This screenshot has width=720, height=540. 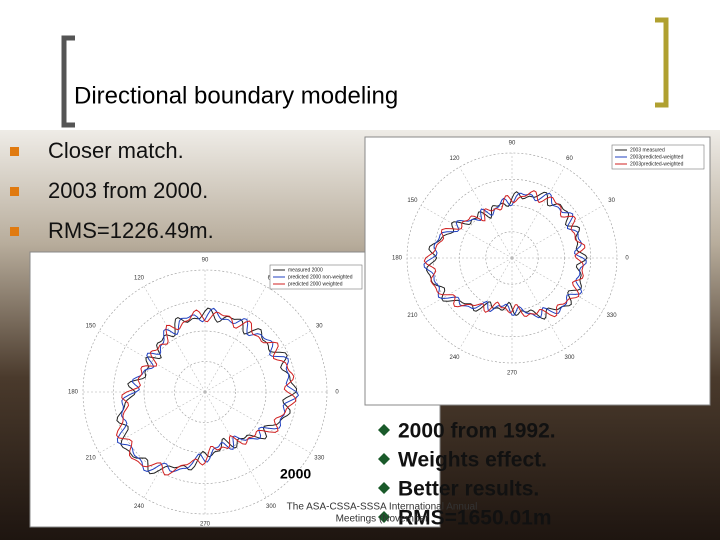 I want to click on right-bracket, so click(x=662, y=62).